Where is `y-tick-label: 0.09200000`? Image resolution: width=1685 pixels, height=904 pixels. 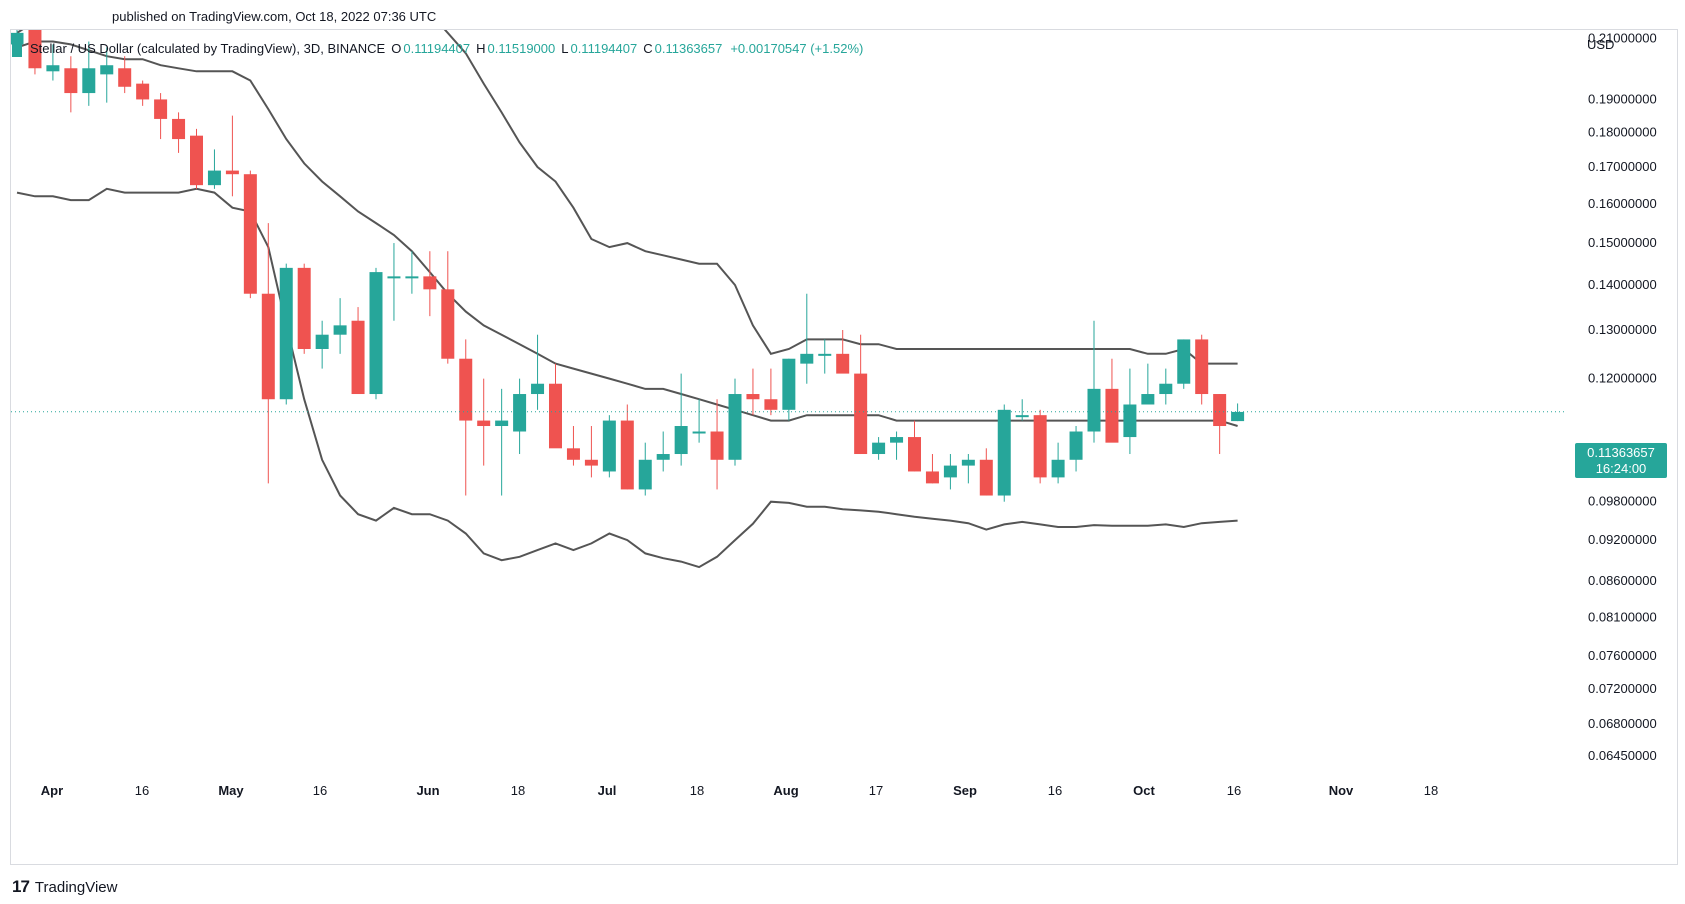 y-tick-label: 0.09200000 is located at coordinates (1622, 539).